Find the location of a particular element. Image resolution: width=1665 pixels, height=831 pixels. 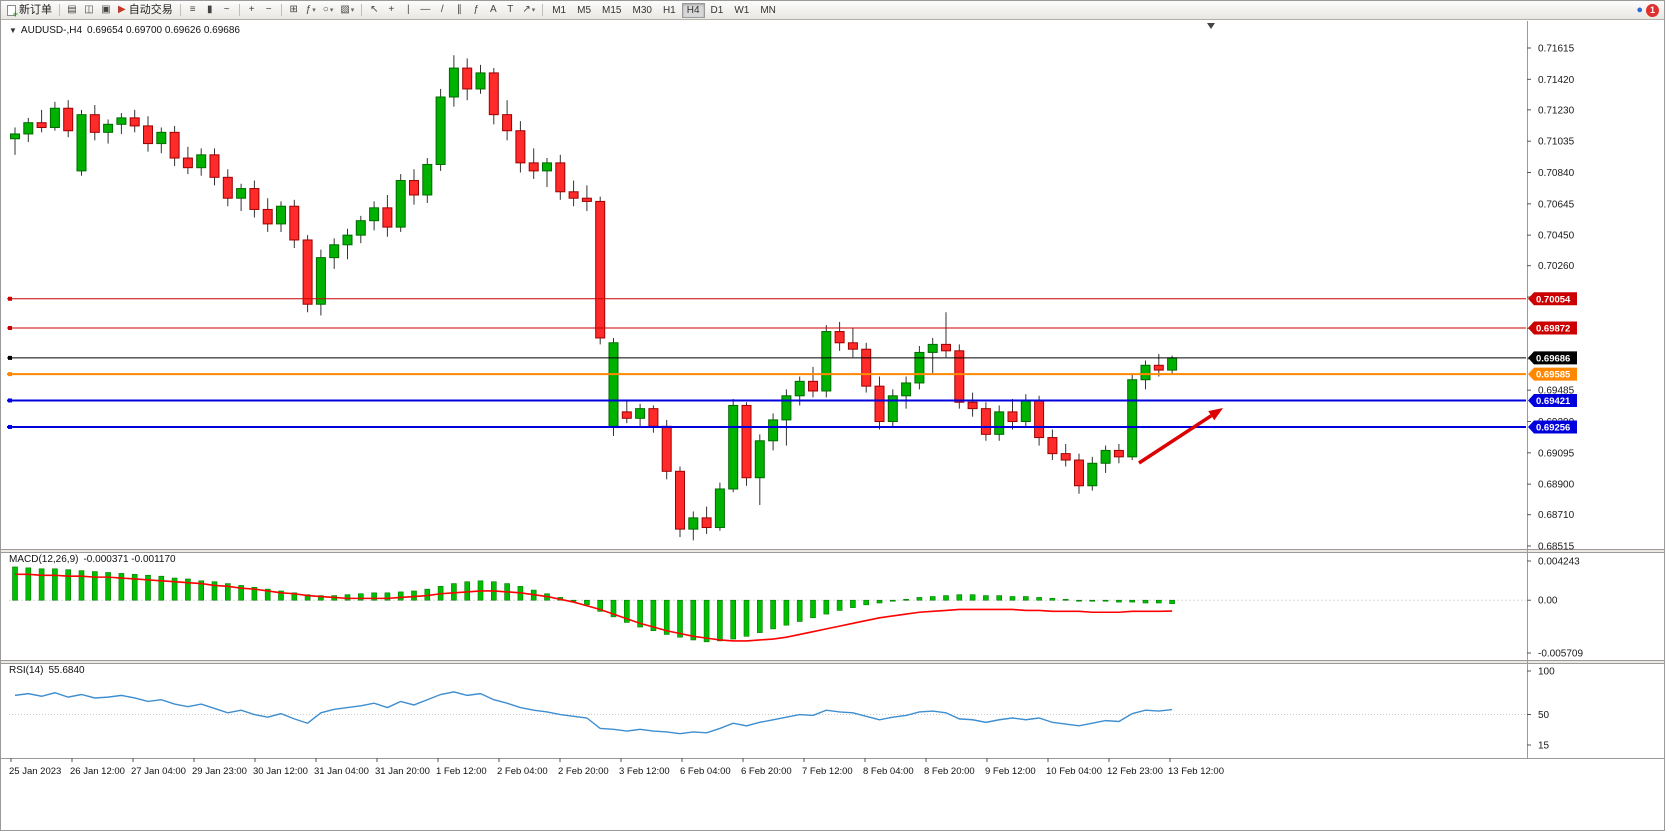

svg-text: 0.70840 is located at coordinates (1556, 173).